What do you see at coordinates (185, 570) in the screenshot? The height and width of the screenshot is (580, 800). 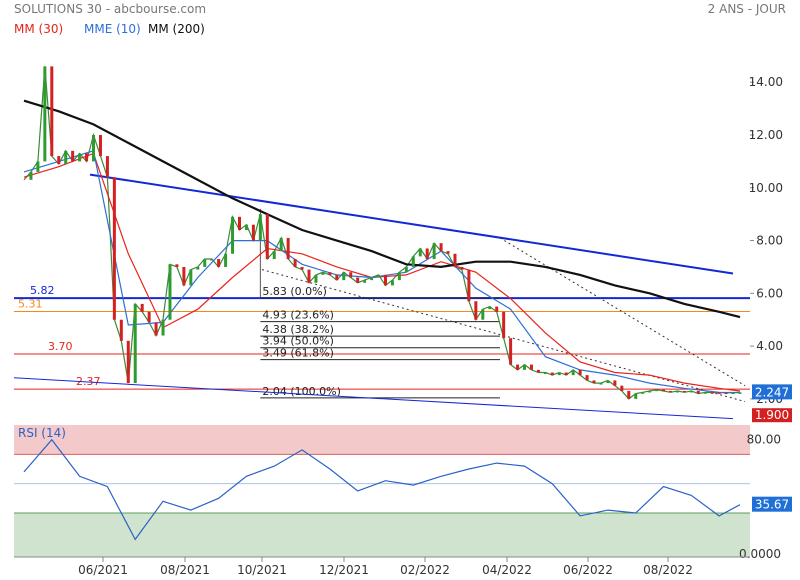 I see `x-tick-label: 08/2021` at bounding box center [185, 570].